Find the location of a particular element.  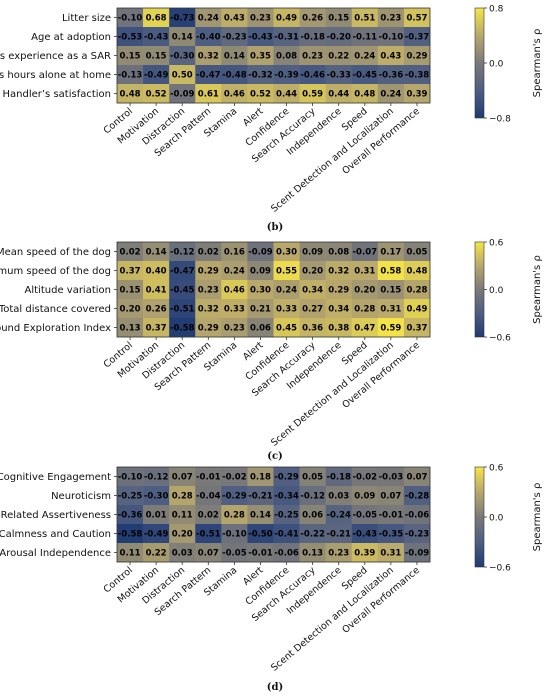

cell-value-label: -0.24 is located at coordinates (338, 516).